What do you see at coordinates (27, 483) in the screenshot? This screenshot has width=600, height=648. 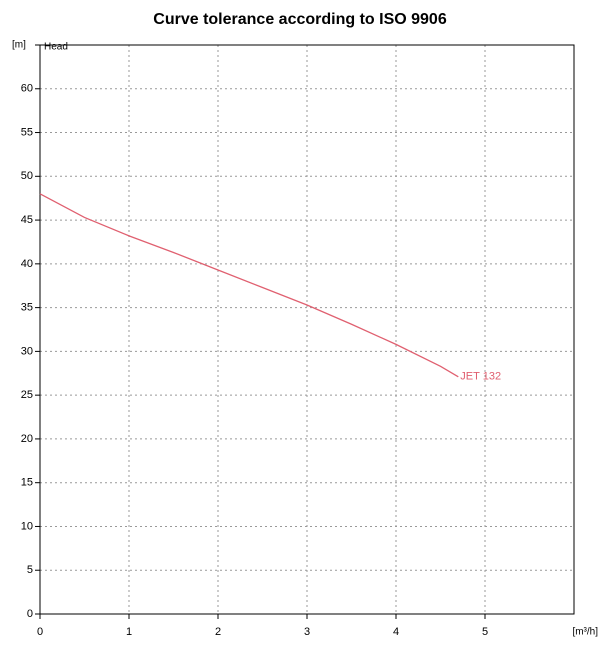 I see `y-tick-label: 15` at bounding box center [27, 483].